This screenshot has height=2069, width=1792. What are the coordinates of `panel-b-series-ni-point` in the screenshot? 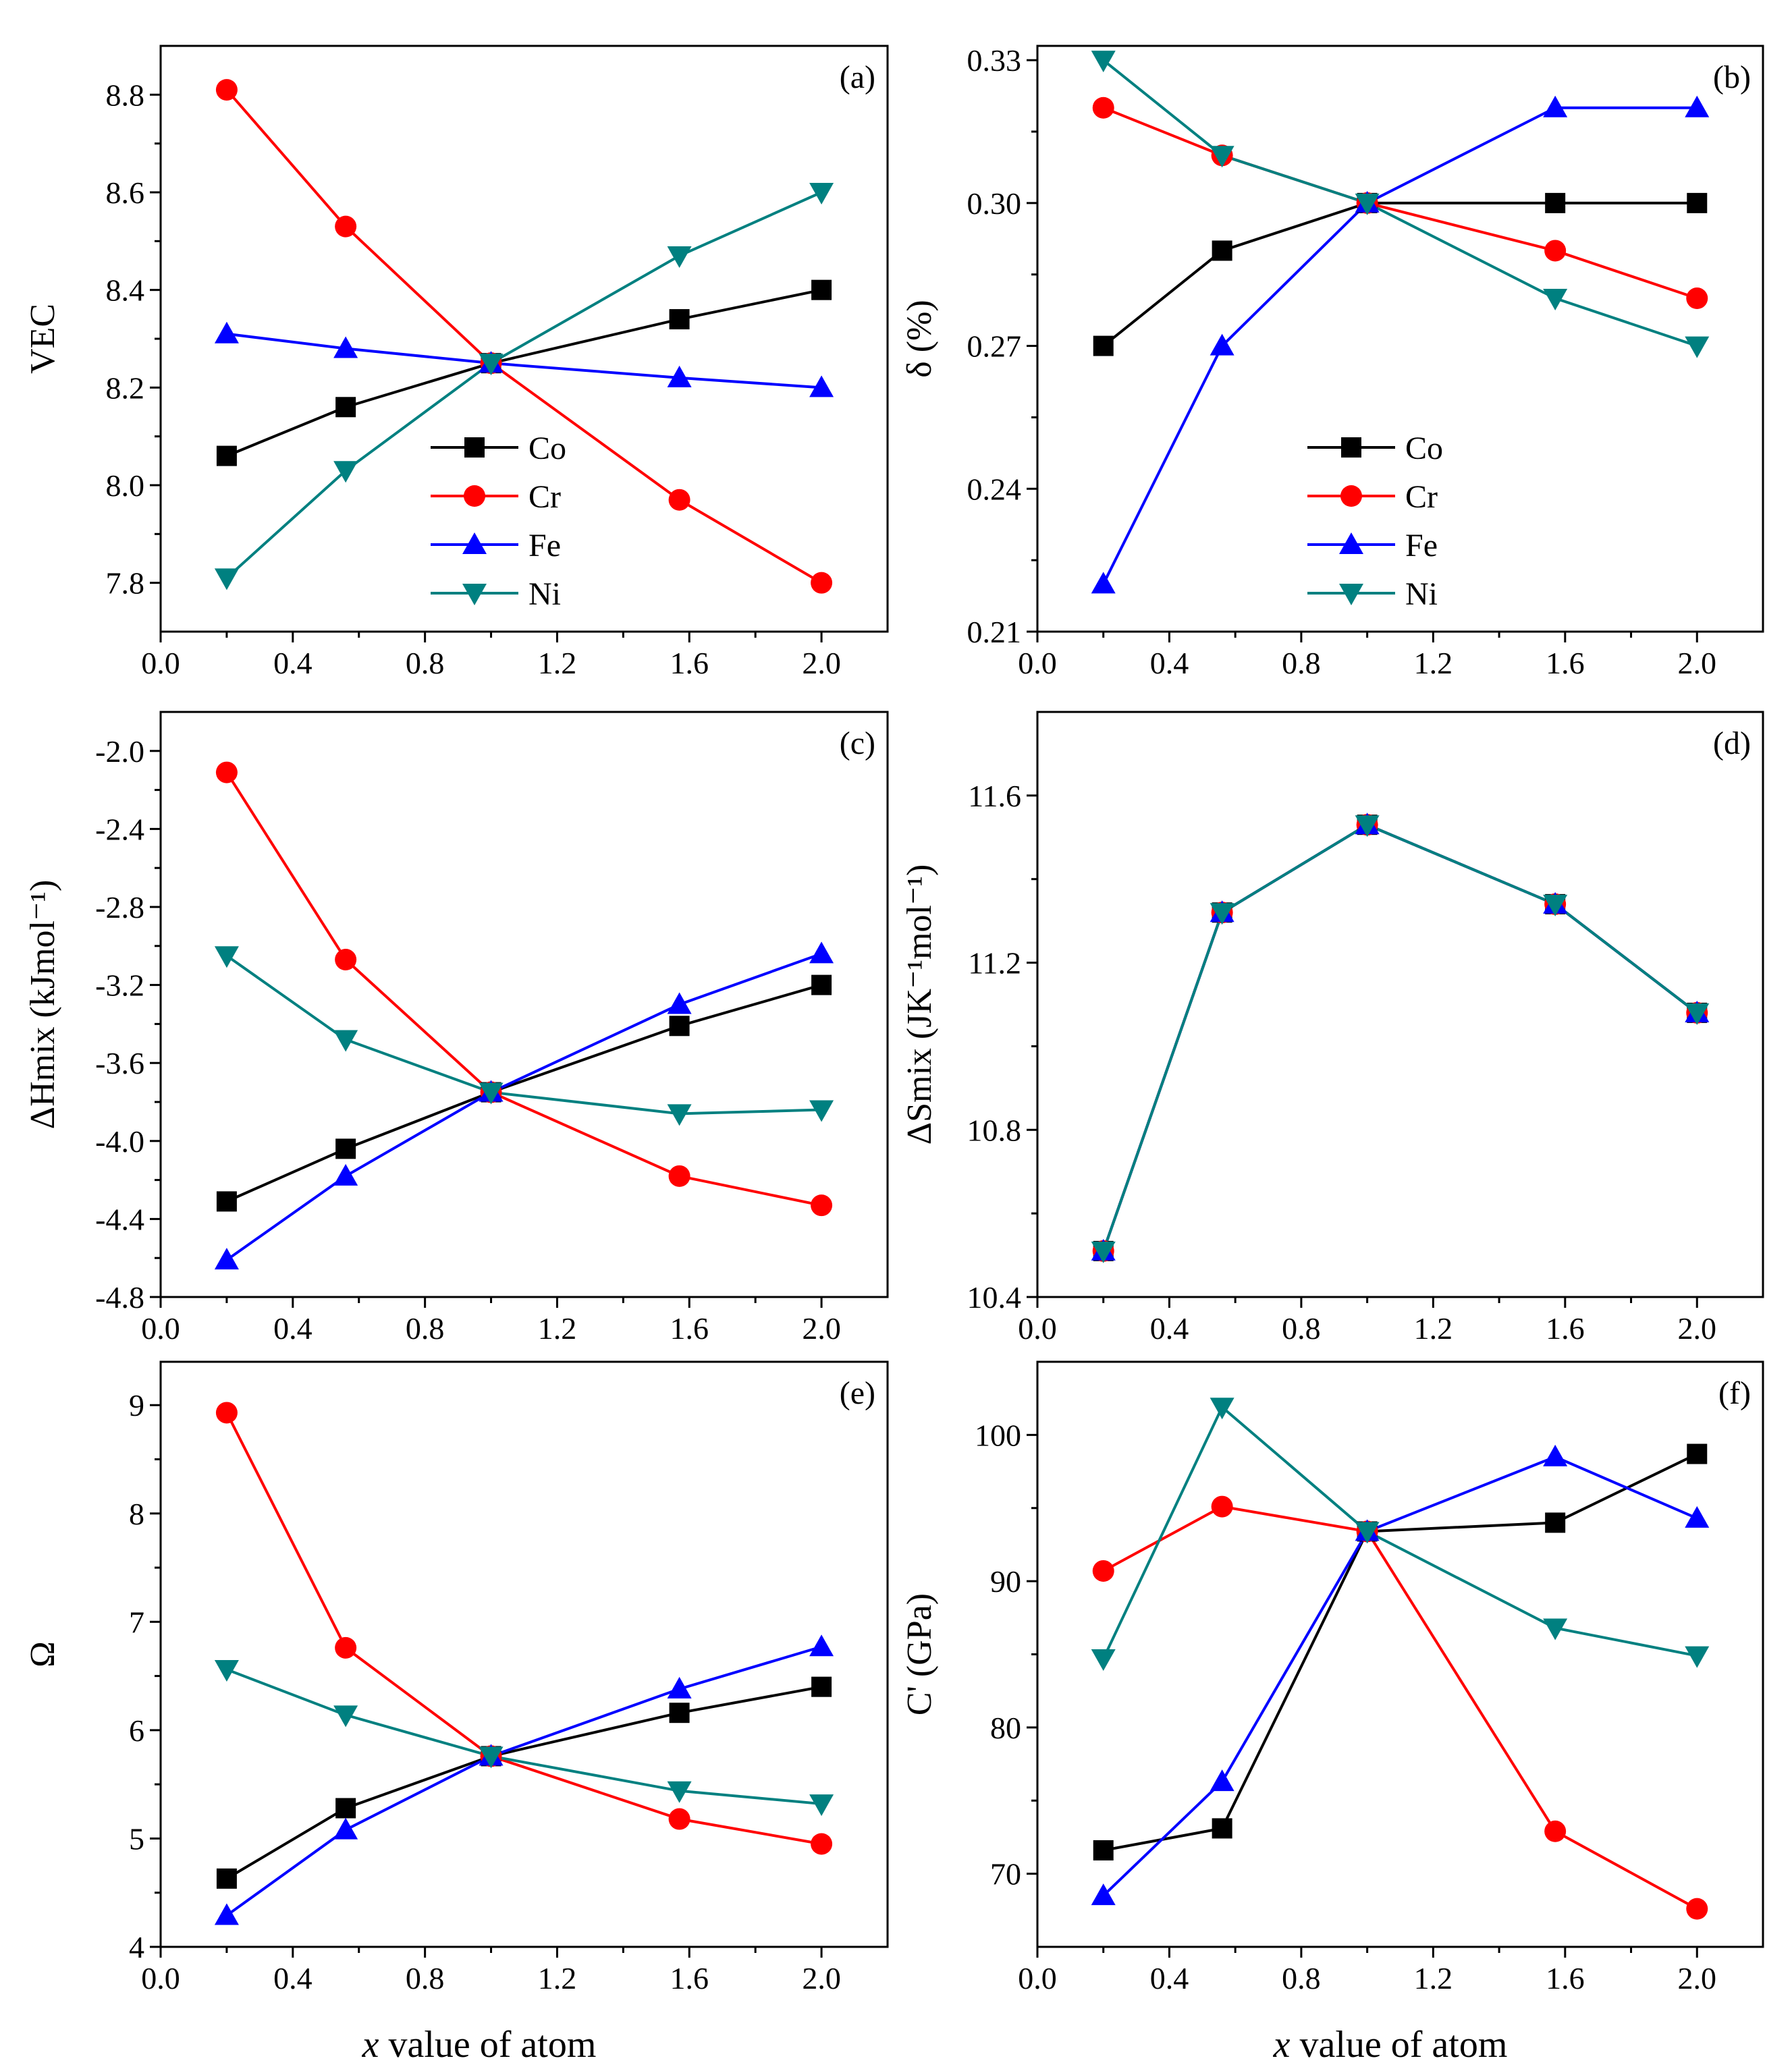 It's located at (1555, 300).